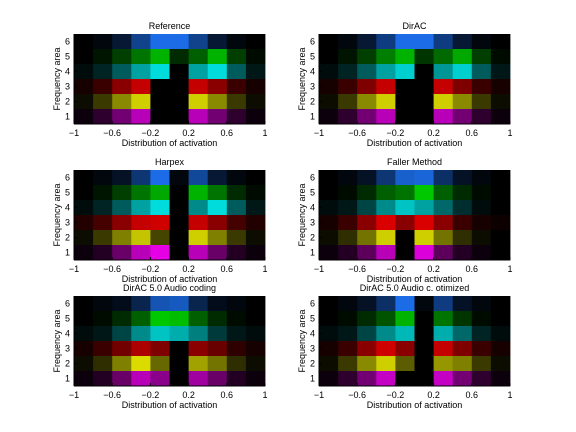 The height and width of the screenshot is (432, 576). I want to click on y-tick-label: 4, so click(312, 334).